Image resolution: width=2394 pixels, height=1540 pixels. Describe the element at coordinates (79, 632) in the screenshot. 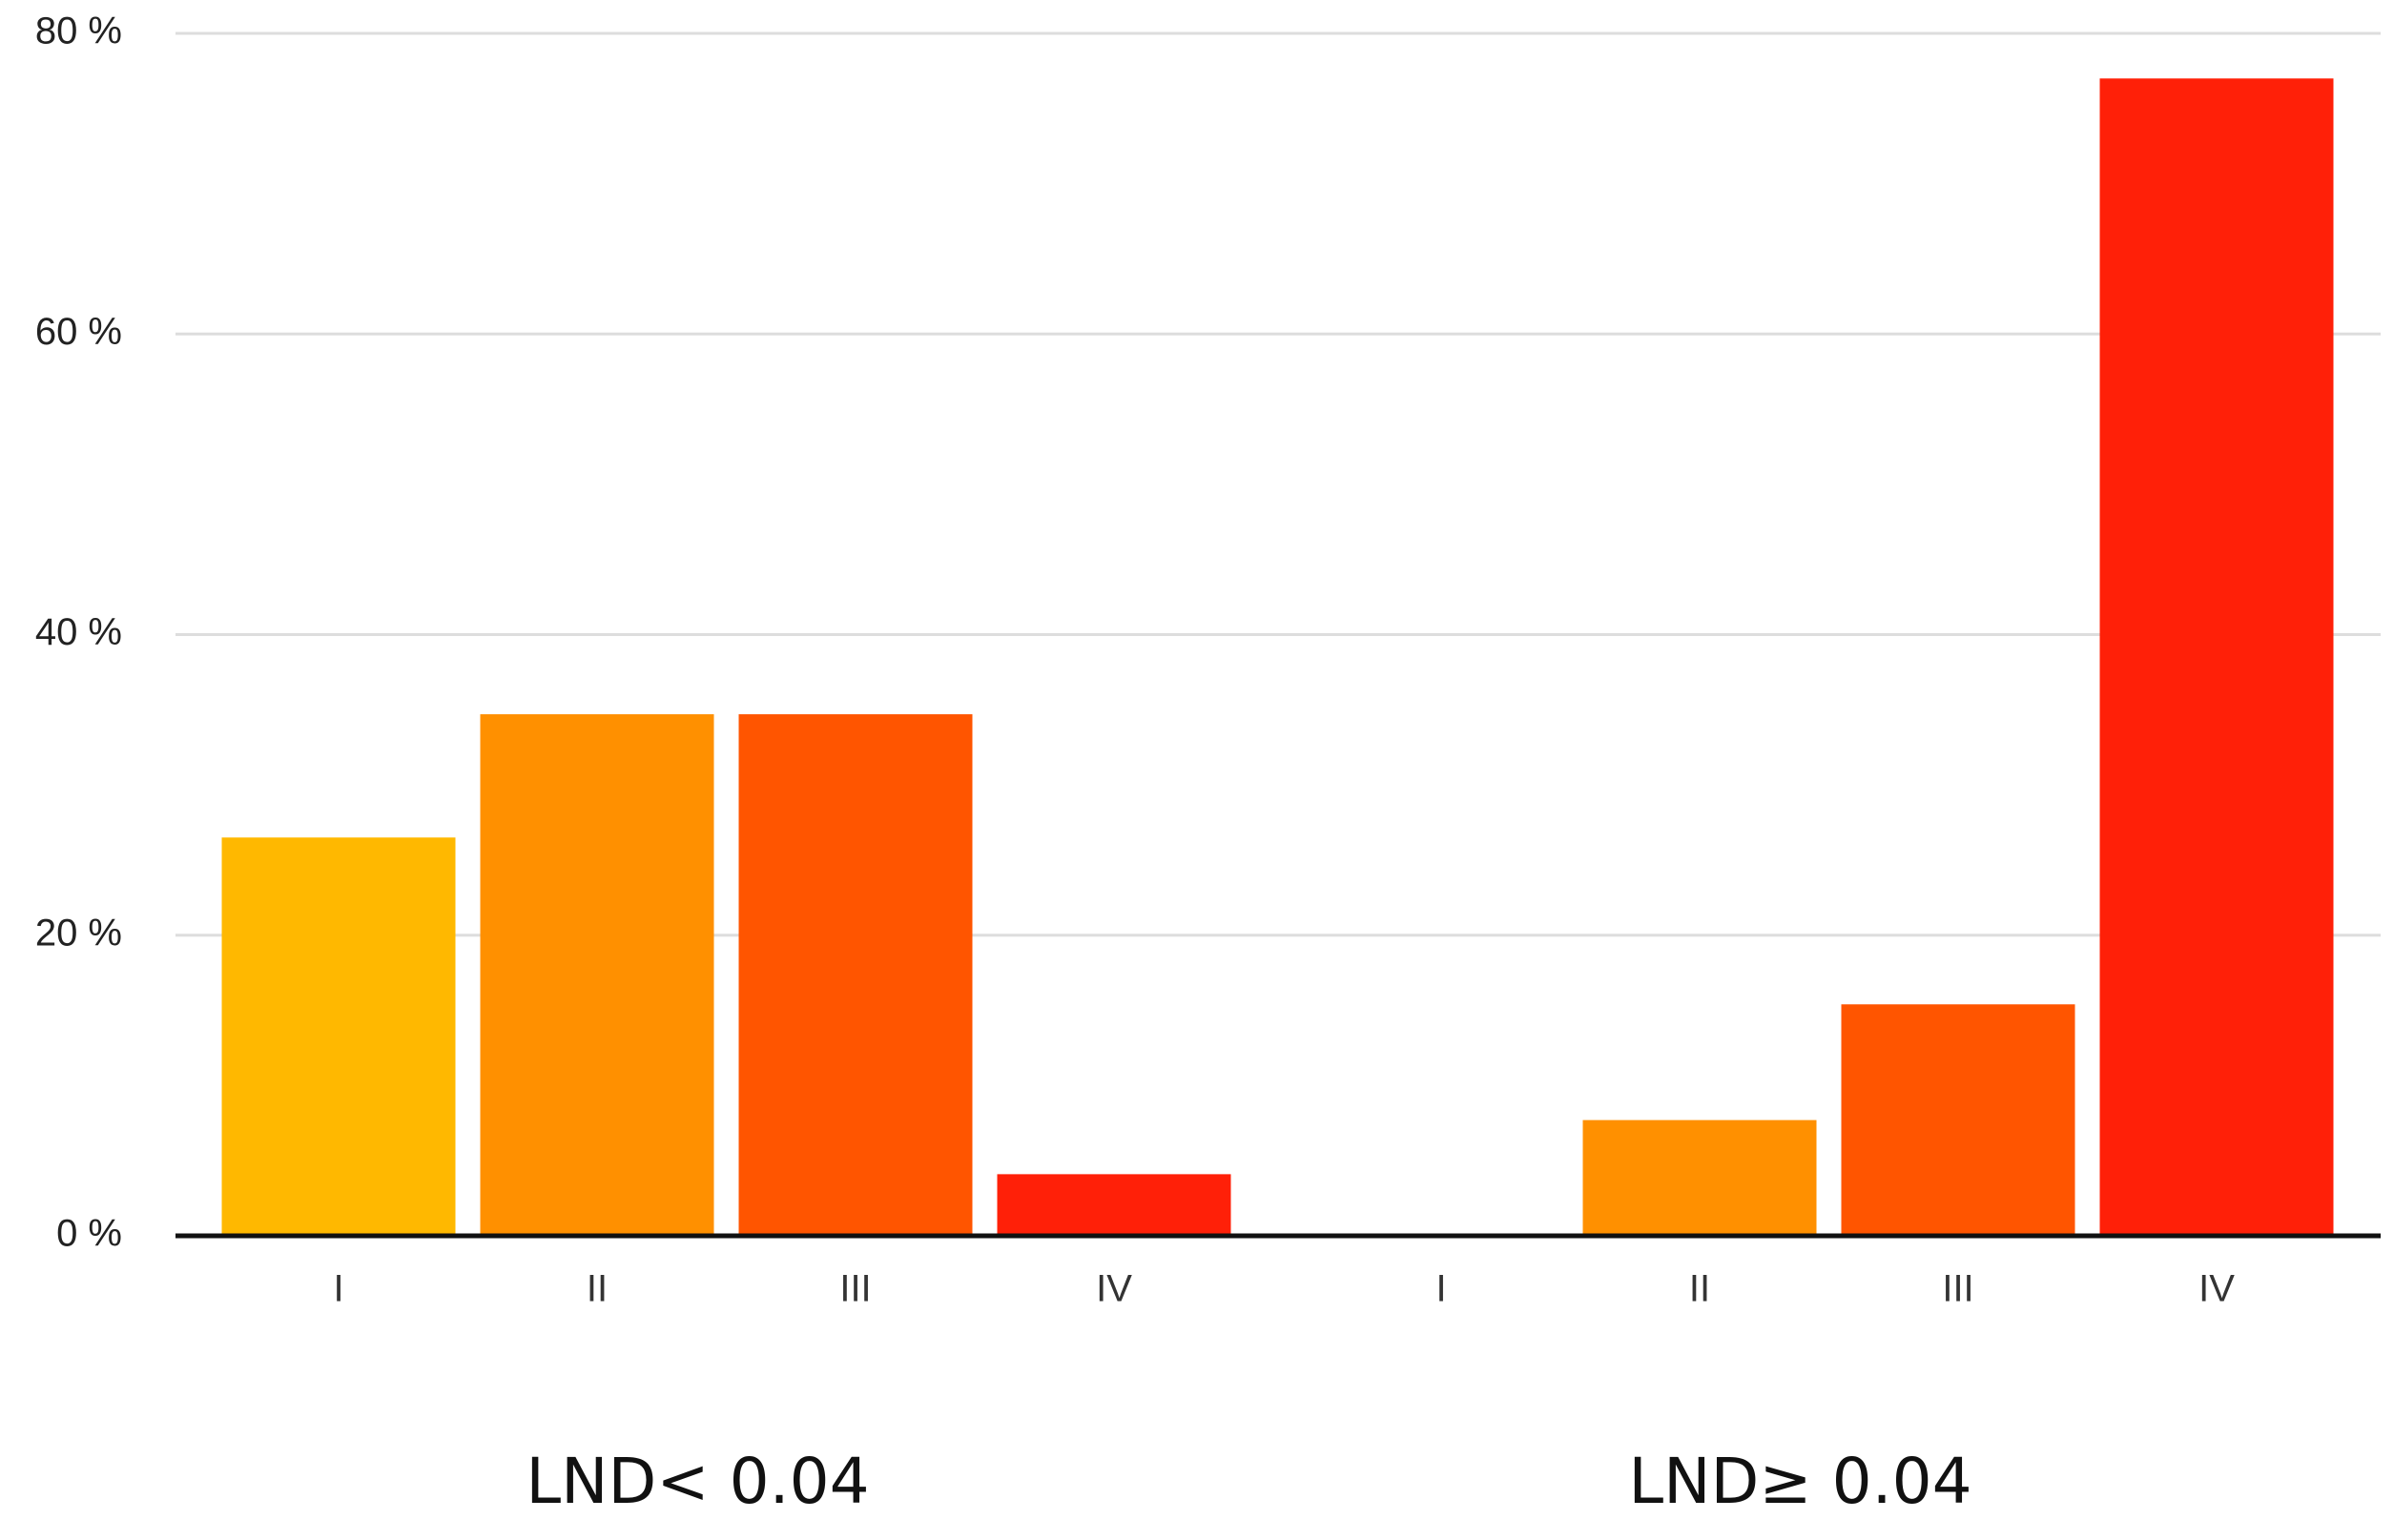

I see `y-tick-label: 40 %` at that location.